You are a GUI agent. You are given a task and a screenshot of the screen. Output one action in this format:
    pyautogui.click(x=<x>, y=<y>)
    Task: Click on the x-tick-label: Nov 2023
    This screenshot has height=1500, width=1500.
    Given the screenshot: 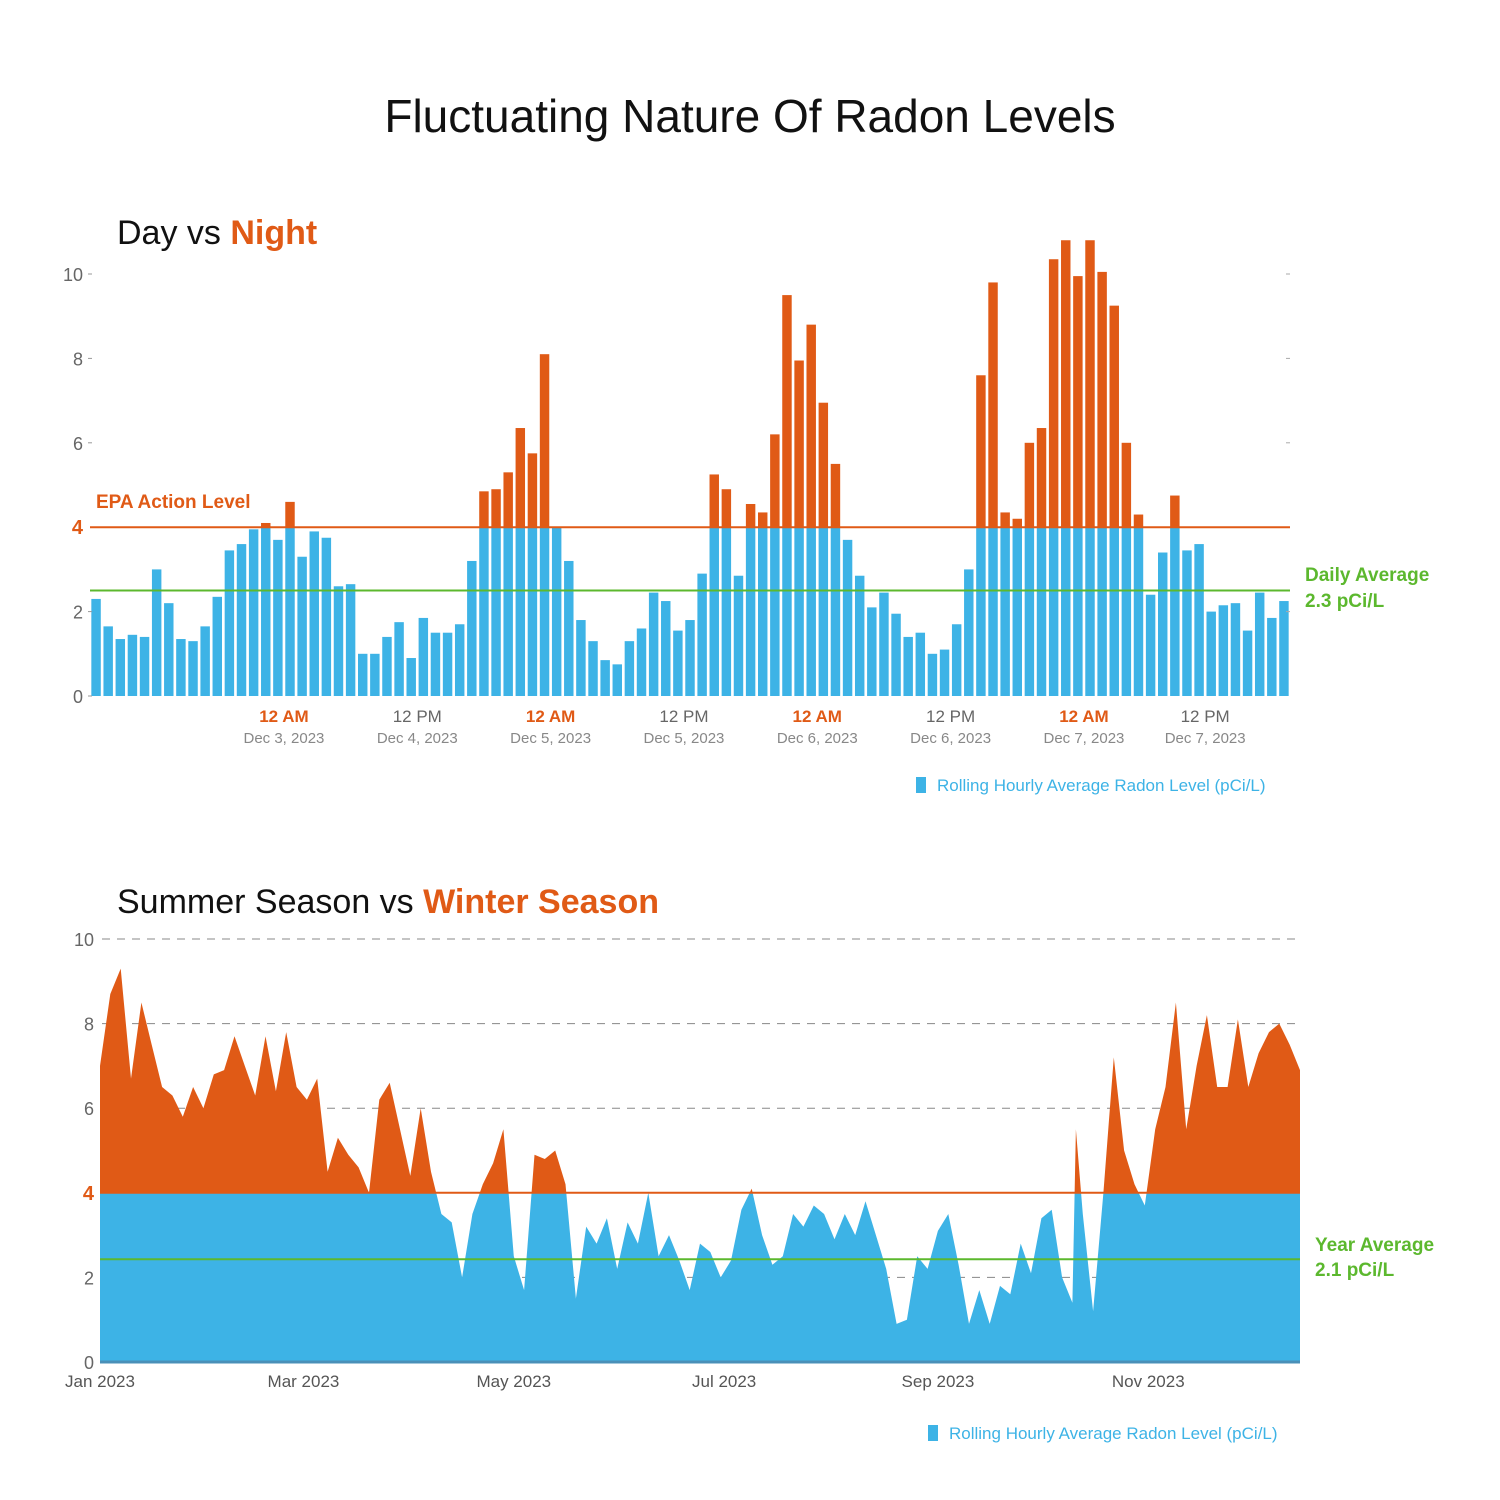 What is the action you would take?
    pyautogui.click(x=1148, y=1381)
    